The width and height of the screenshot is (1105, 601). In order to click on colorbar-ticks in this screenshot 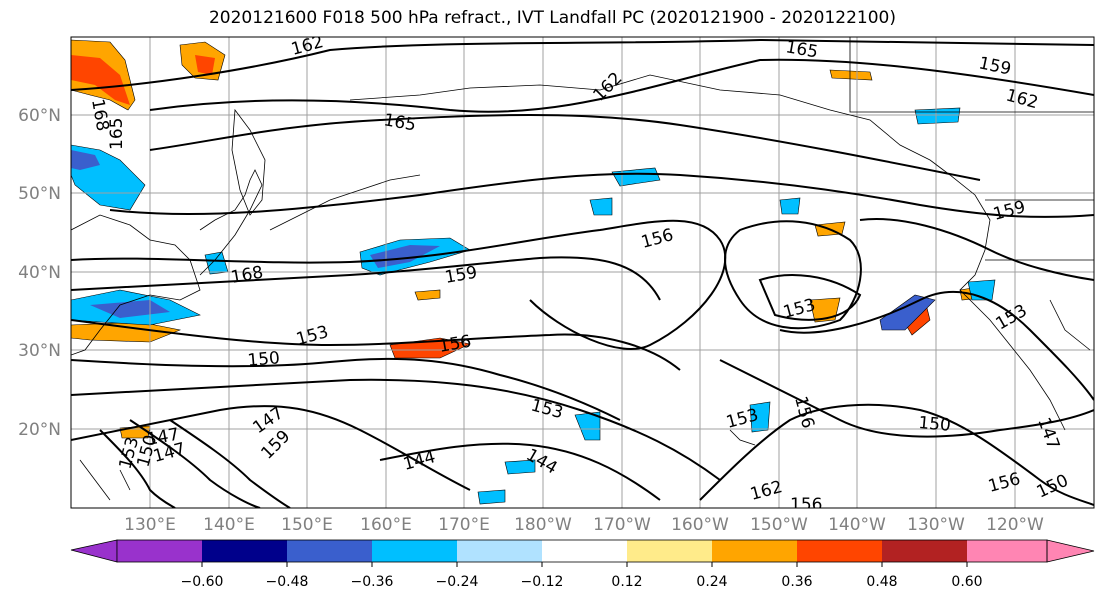, I will do `click(584, 564)`.